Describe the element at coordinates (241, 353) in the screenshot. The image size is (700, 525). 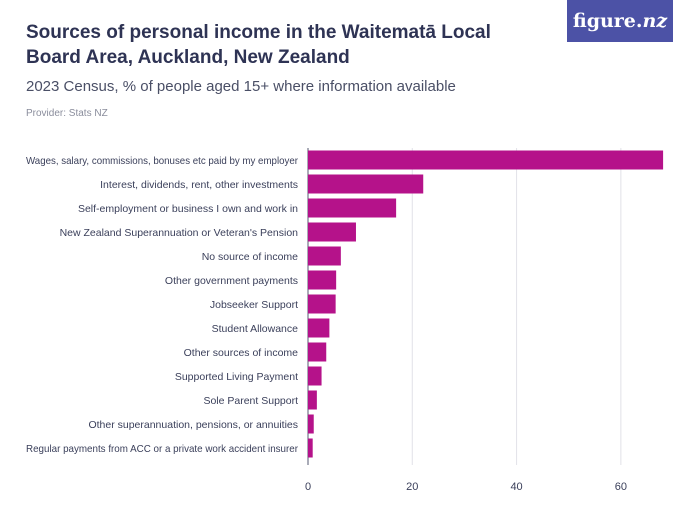
I see `category-label: Other sources of income` at that location.